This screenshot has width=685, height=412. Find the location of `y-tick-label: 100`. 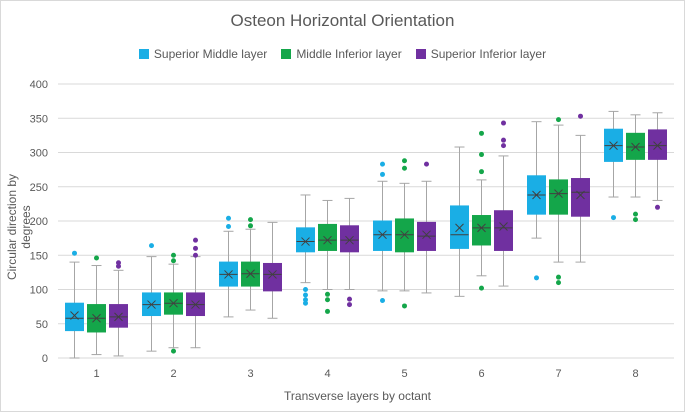

y-tick-label: 100 is located at coordinates (39, 291).